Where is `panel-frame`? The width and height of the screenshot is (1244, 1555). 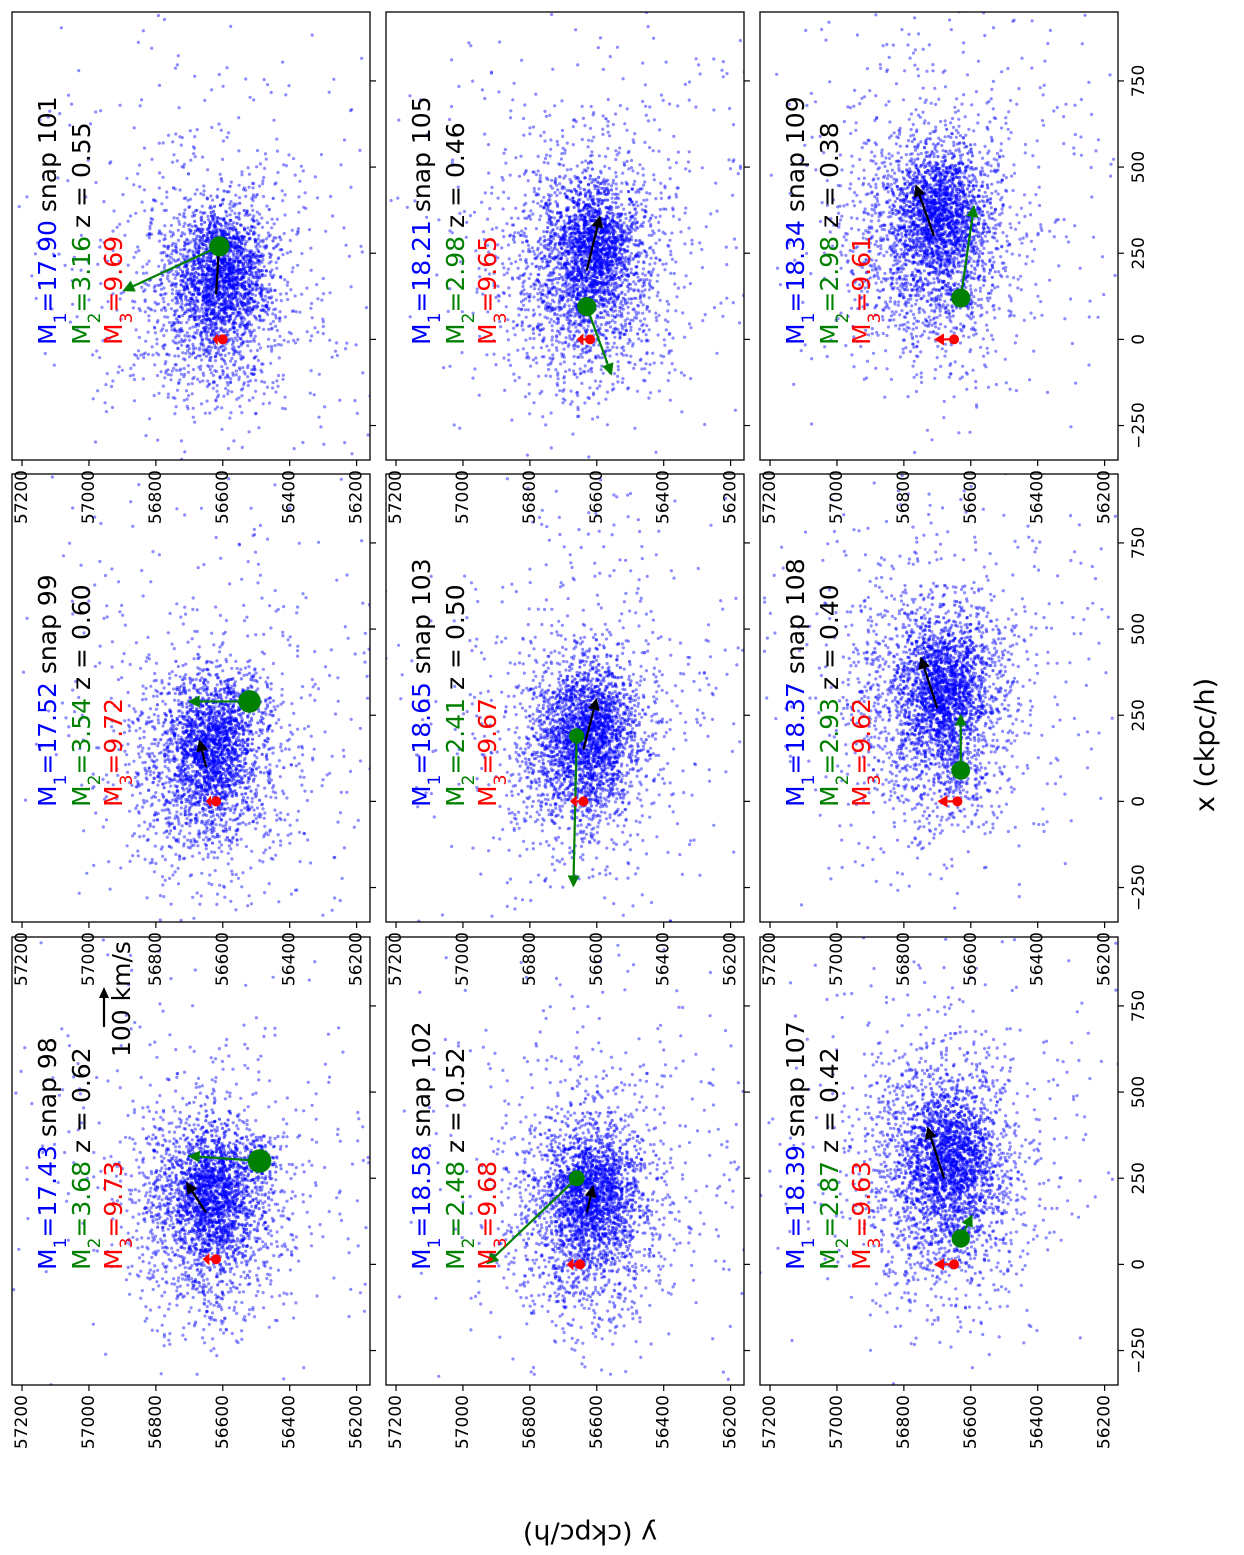 panel-frame is located at coordinates (191, 1161).